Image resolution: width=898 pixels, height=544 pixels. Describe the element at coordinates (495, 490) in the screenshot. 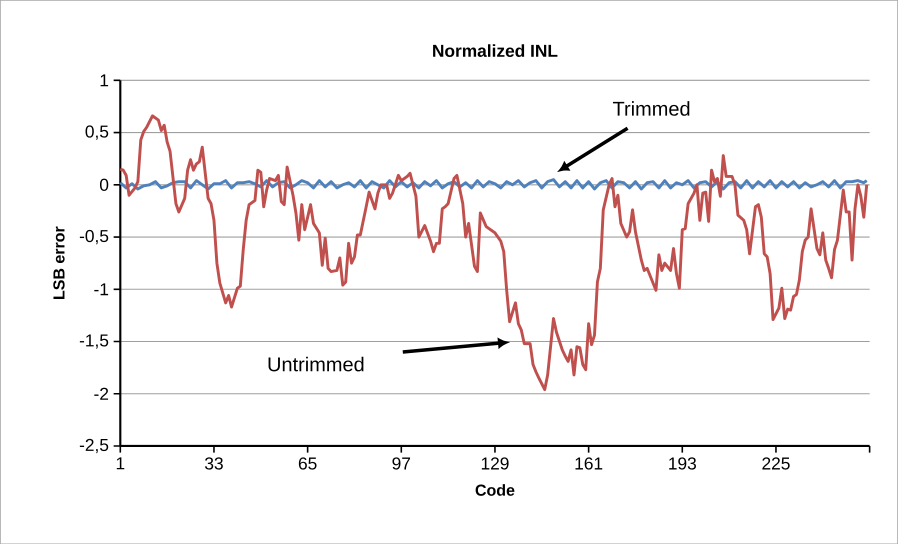

I see `x-axis-title: Code` at that location.